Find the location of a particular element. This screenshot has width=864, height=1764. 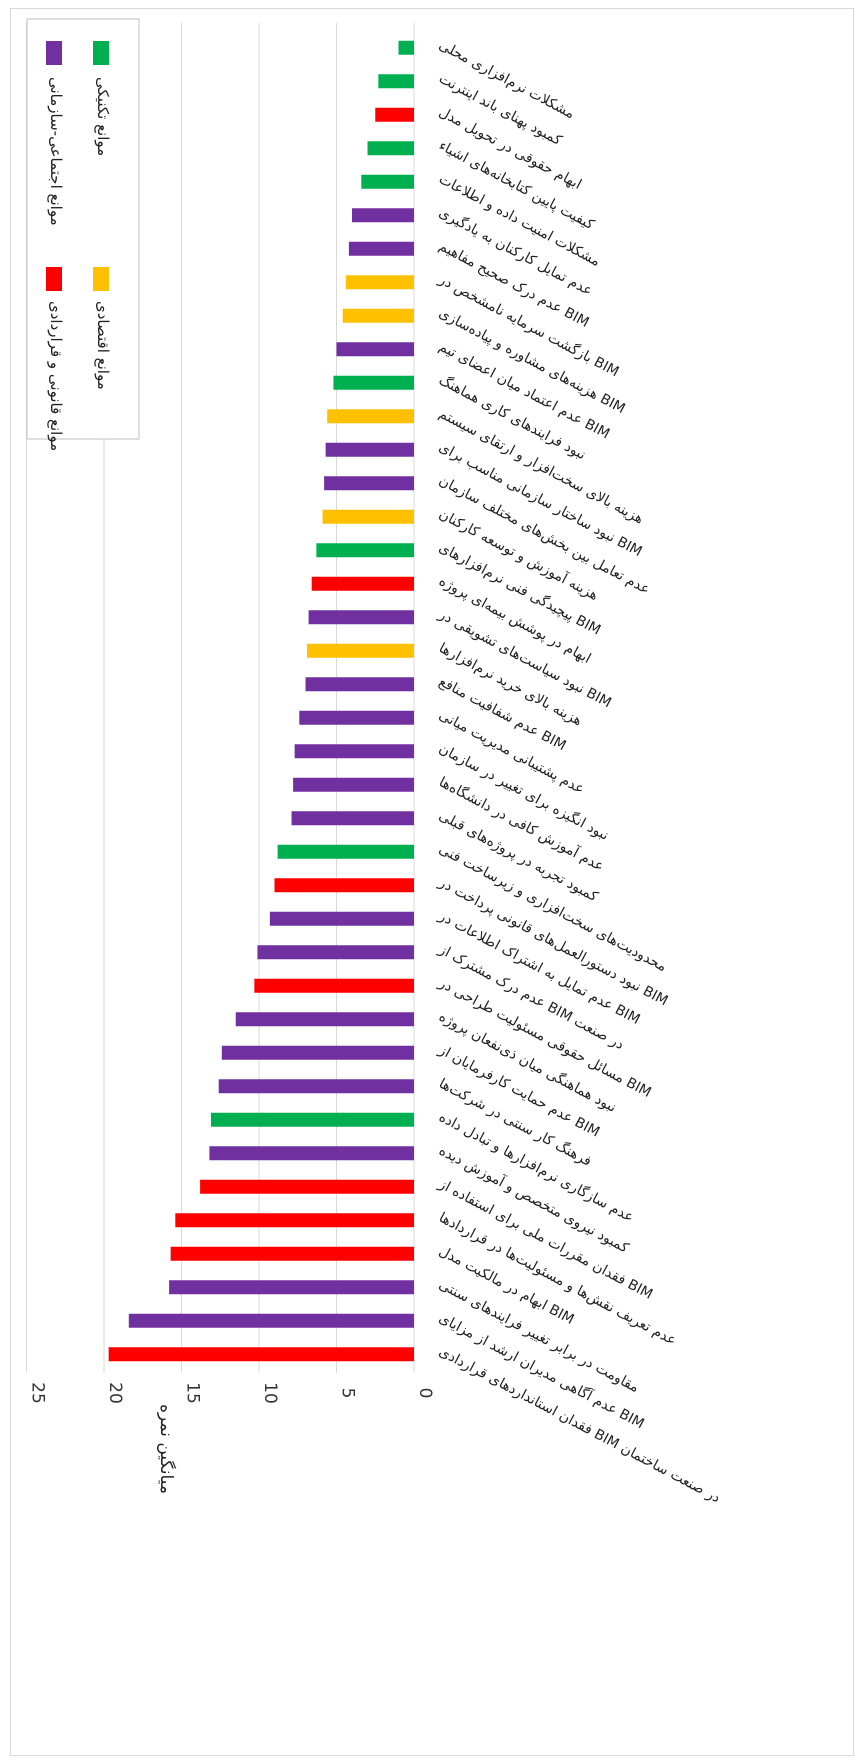

legend-label-social: موانع اجتماعی-سازمانی is located at coordinates (56, 151).